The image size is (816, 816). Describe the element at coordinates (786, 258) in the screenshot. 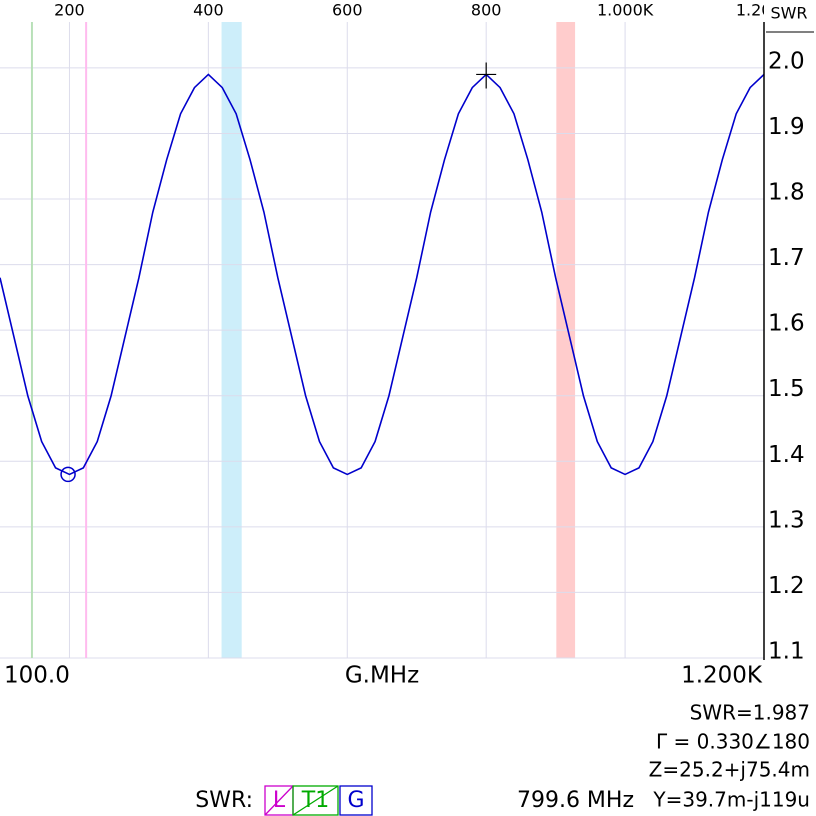

I see `y-tick-label: 1.7` at that location.